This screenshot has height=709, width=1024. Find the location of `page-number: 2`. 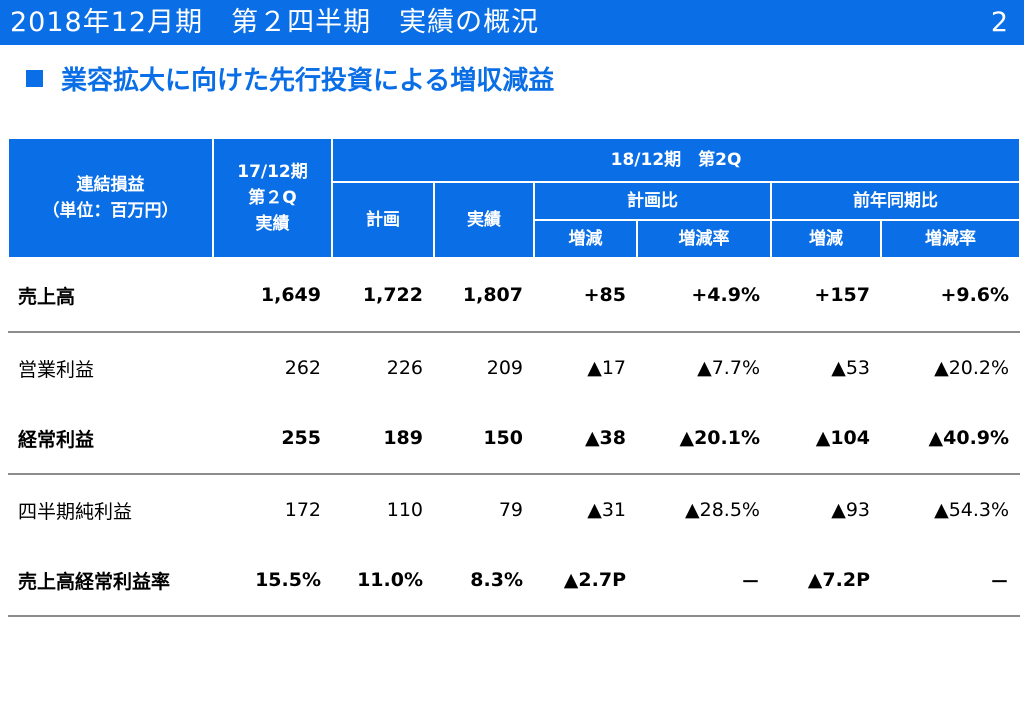

page-number: 2 is located at coordinates (999, 22).